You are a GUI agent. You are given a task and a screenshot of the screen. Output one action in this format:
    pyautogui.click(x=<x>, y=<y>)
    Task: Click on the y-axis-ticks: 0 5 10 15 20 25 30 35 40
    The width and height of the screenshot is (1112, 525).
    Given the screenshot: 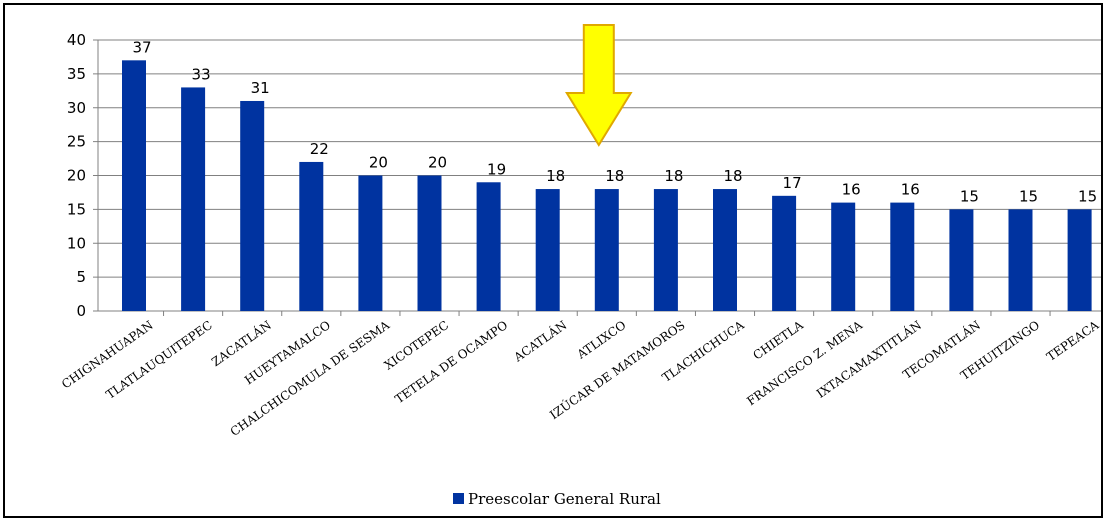 What is the action you would take?
    pyautogui.click(x=82, y=175)
    